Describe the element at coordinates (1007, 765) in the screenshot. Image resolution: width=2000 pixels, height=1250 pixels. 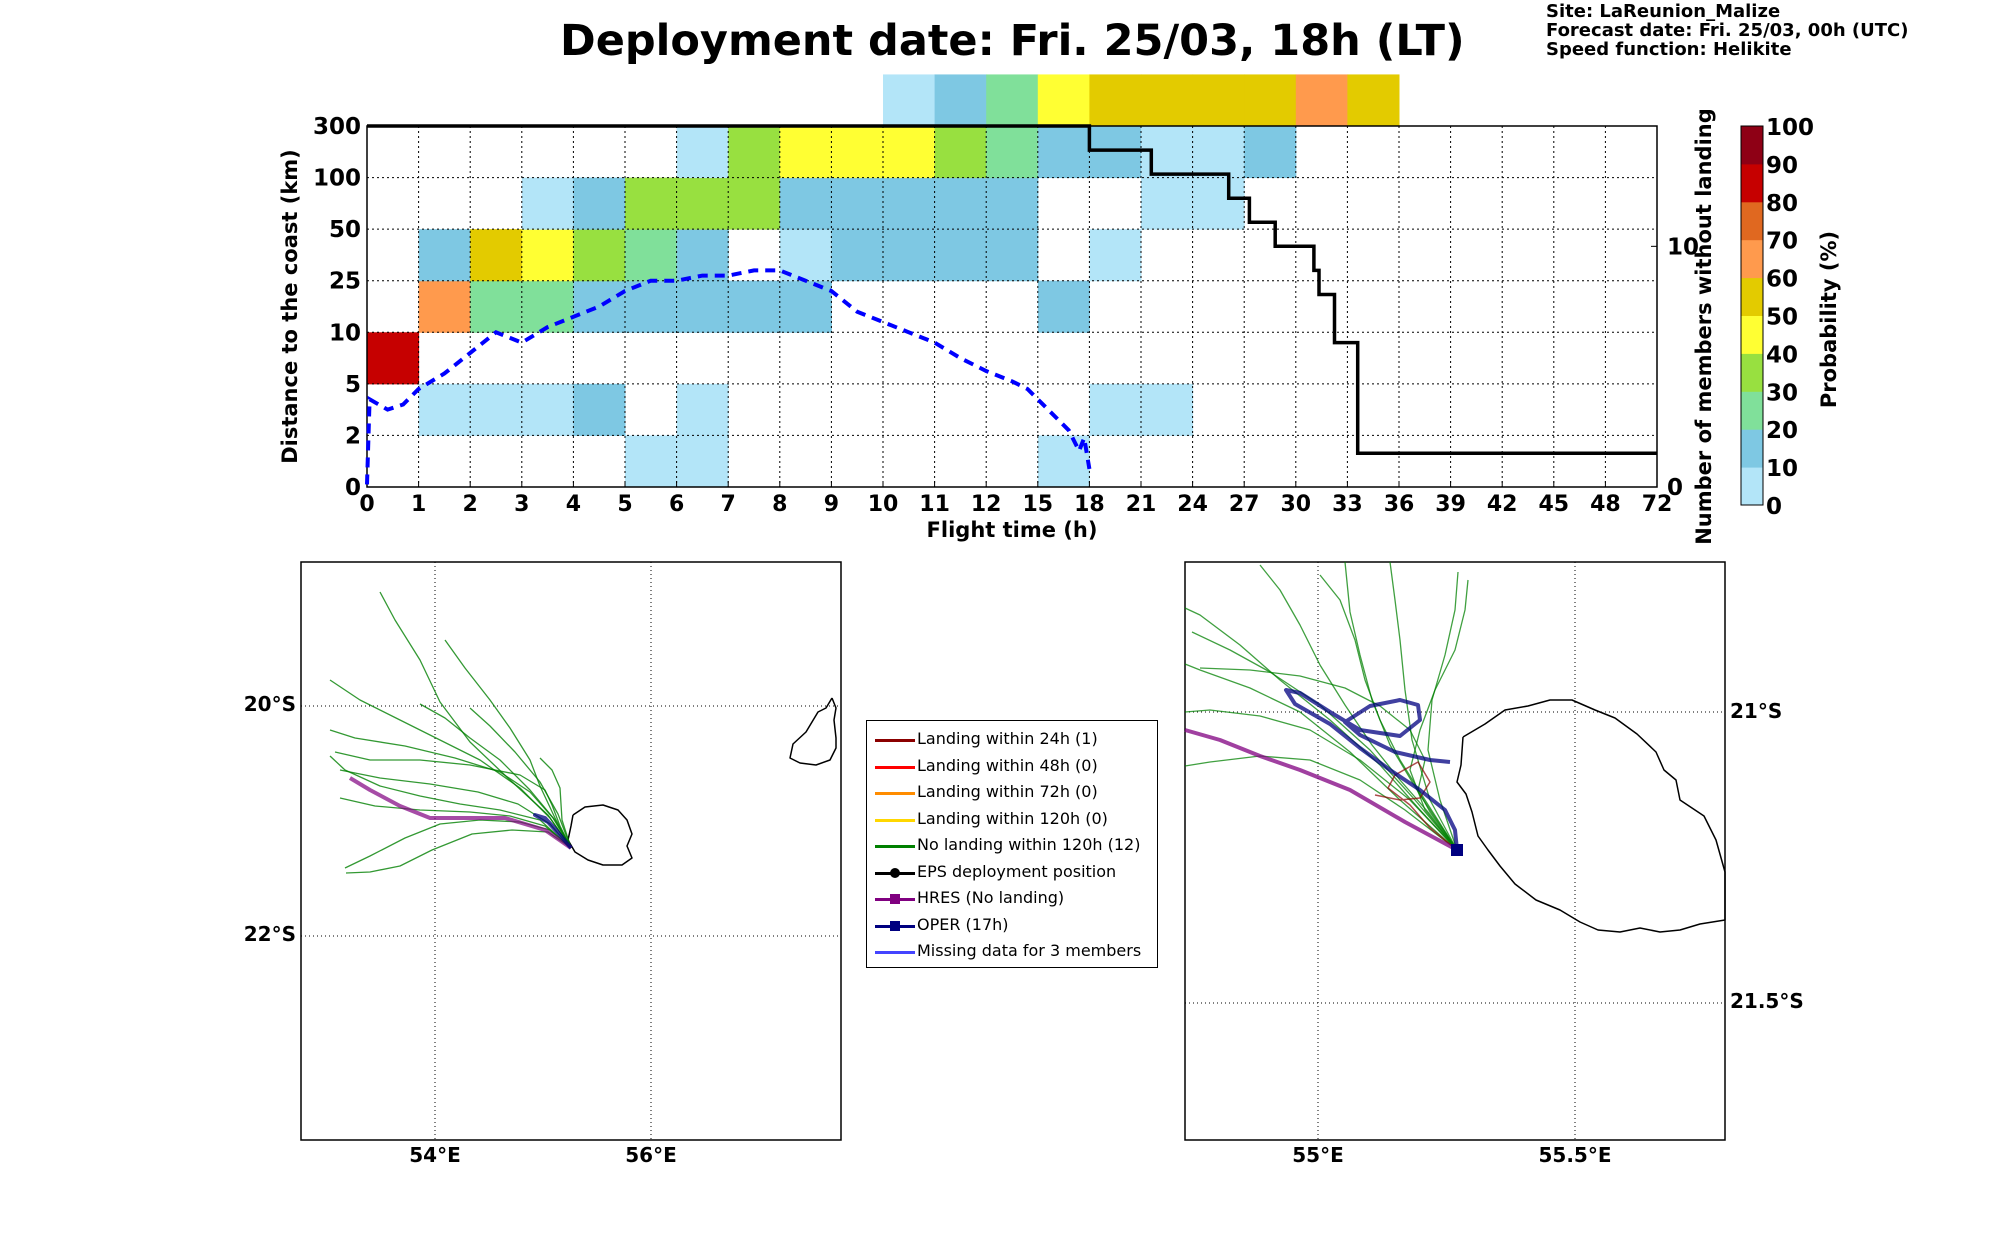
I see `legend-item-label: Landing within 48h (0)` at that location.